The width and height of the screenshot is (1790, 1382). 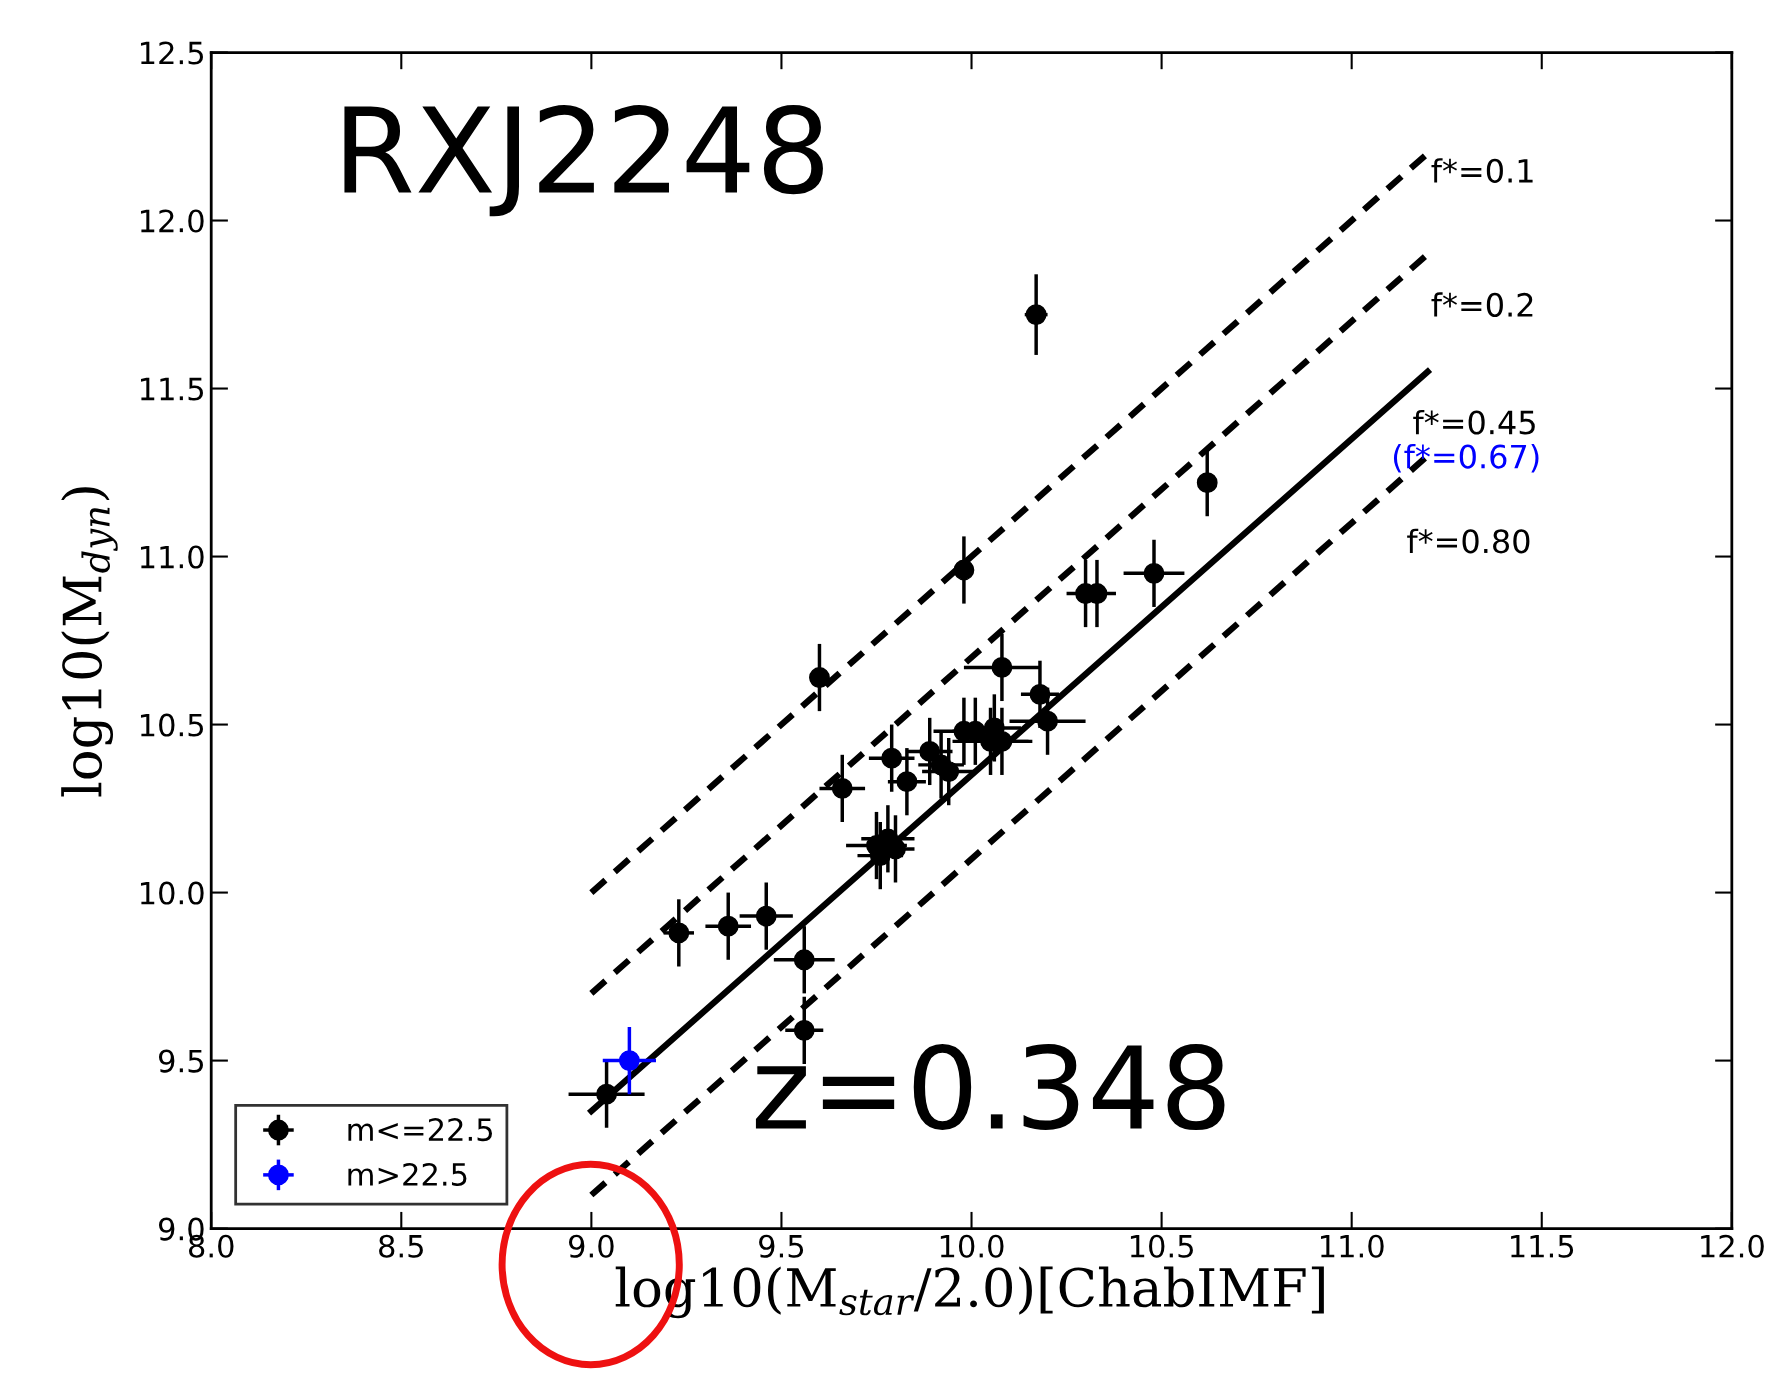 What do you see at coordinates (1468, 541) in the screenshot?
I see `annotation: f*=0.80` at bounding box center [1468, 541].